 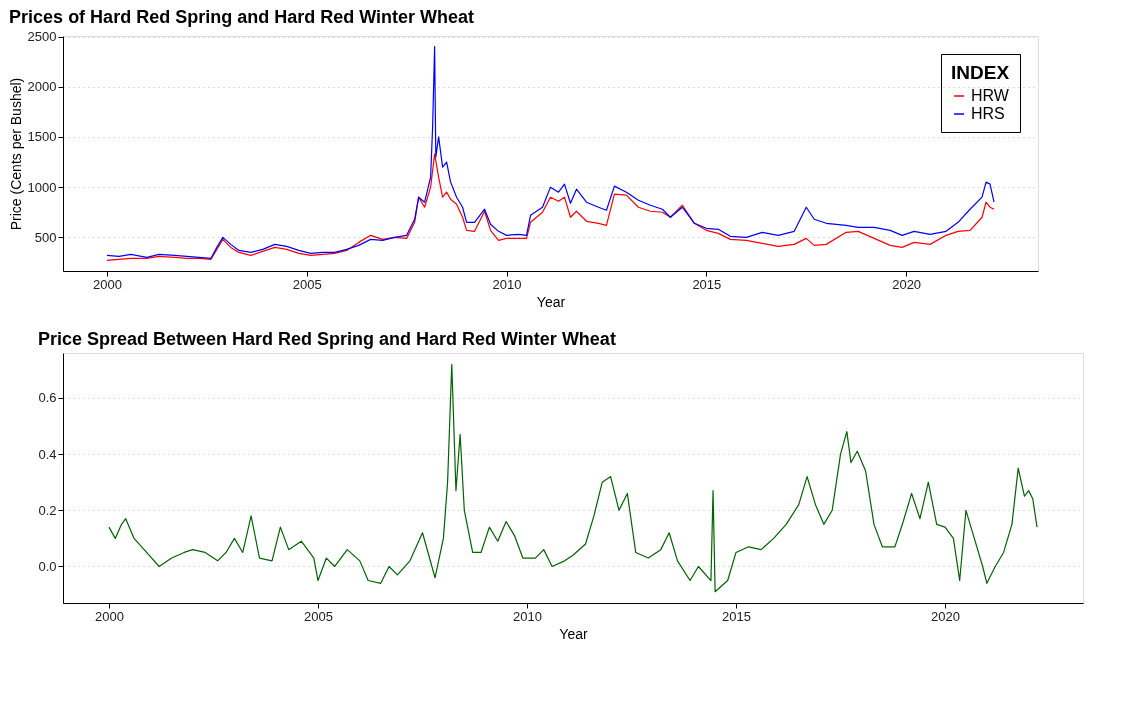 What do you see at coordinates (47, 510) in the screenshot?
I see `y-tick-label: 0.2` at bounding box center [47, 510].